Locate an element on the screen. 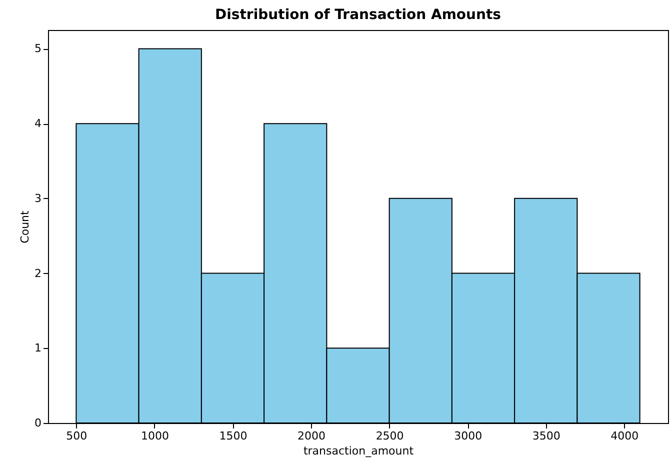  y-tick-label: 2 is located at coordinates (38, 273).